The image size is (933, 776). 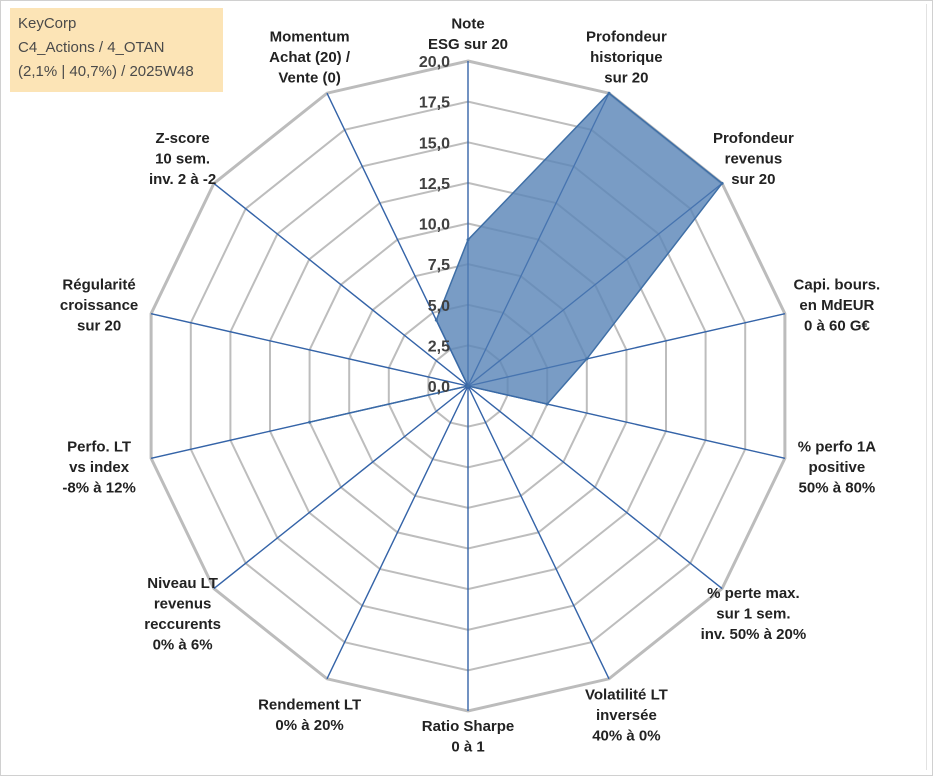 What do you see at coordinates (182, 159) in the screenshot?
I see `axis-label: Z-score 10 sem. inv. 2 à -2` at bounding box center [182, 159].